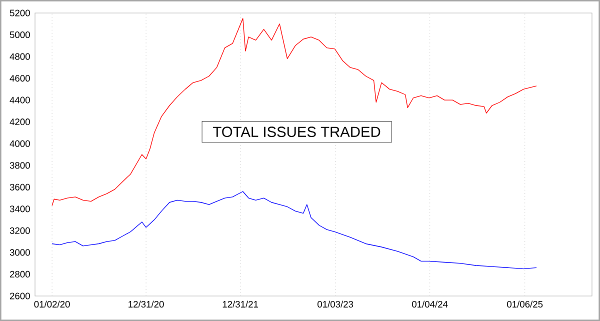  I want to click on y-tick-label: 3600, so click(20, 187).